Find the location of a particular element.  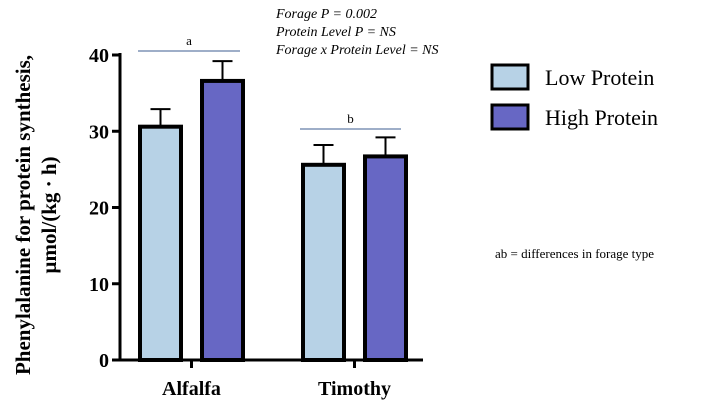

y-tick-label: 10 is located at coordinates (99, 285).